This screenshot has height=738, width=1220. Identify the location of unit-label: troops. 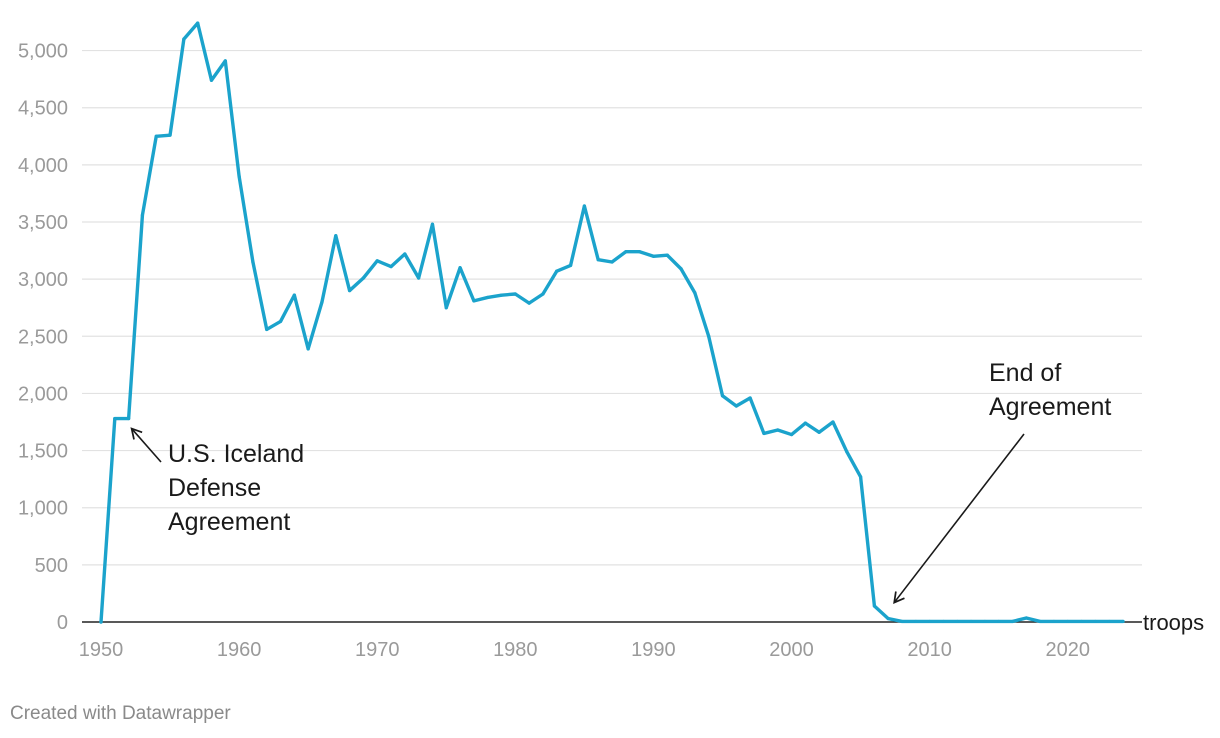
(1173, 622).